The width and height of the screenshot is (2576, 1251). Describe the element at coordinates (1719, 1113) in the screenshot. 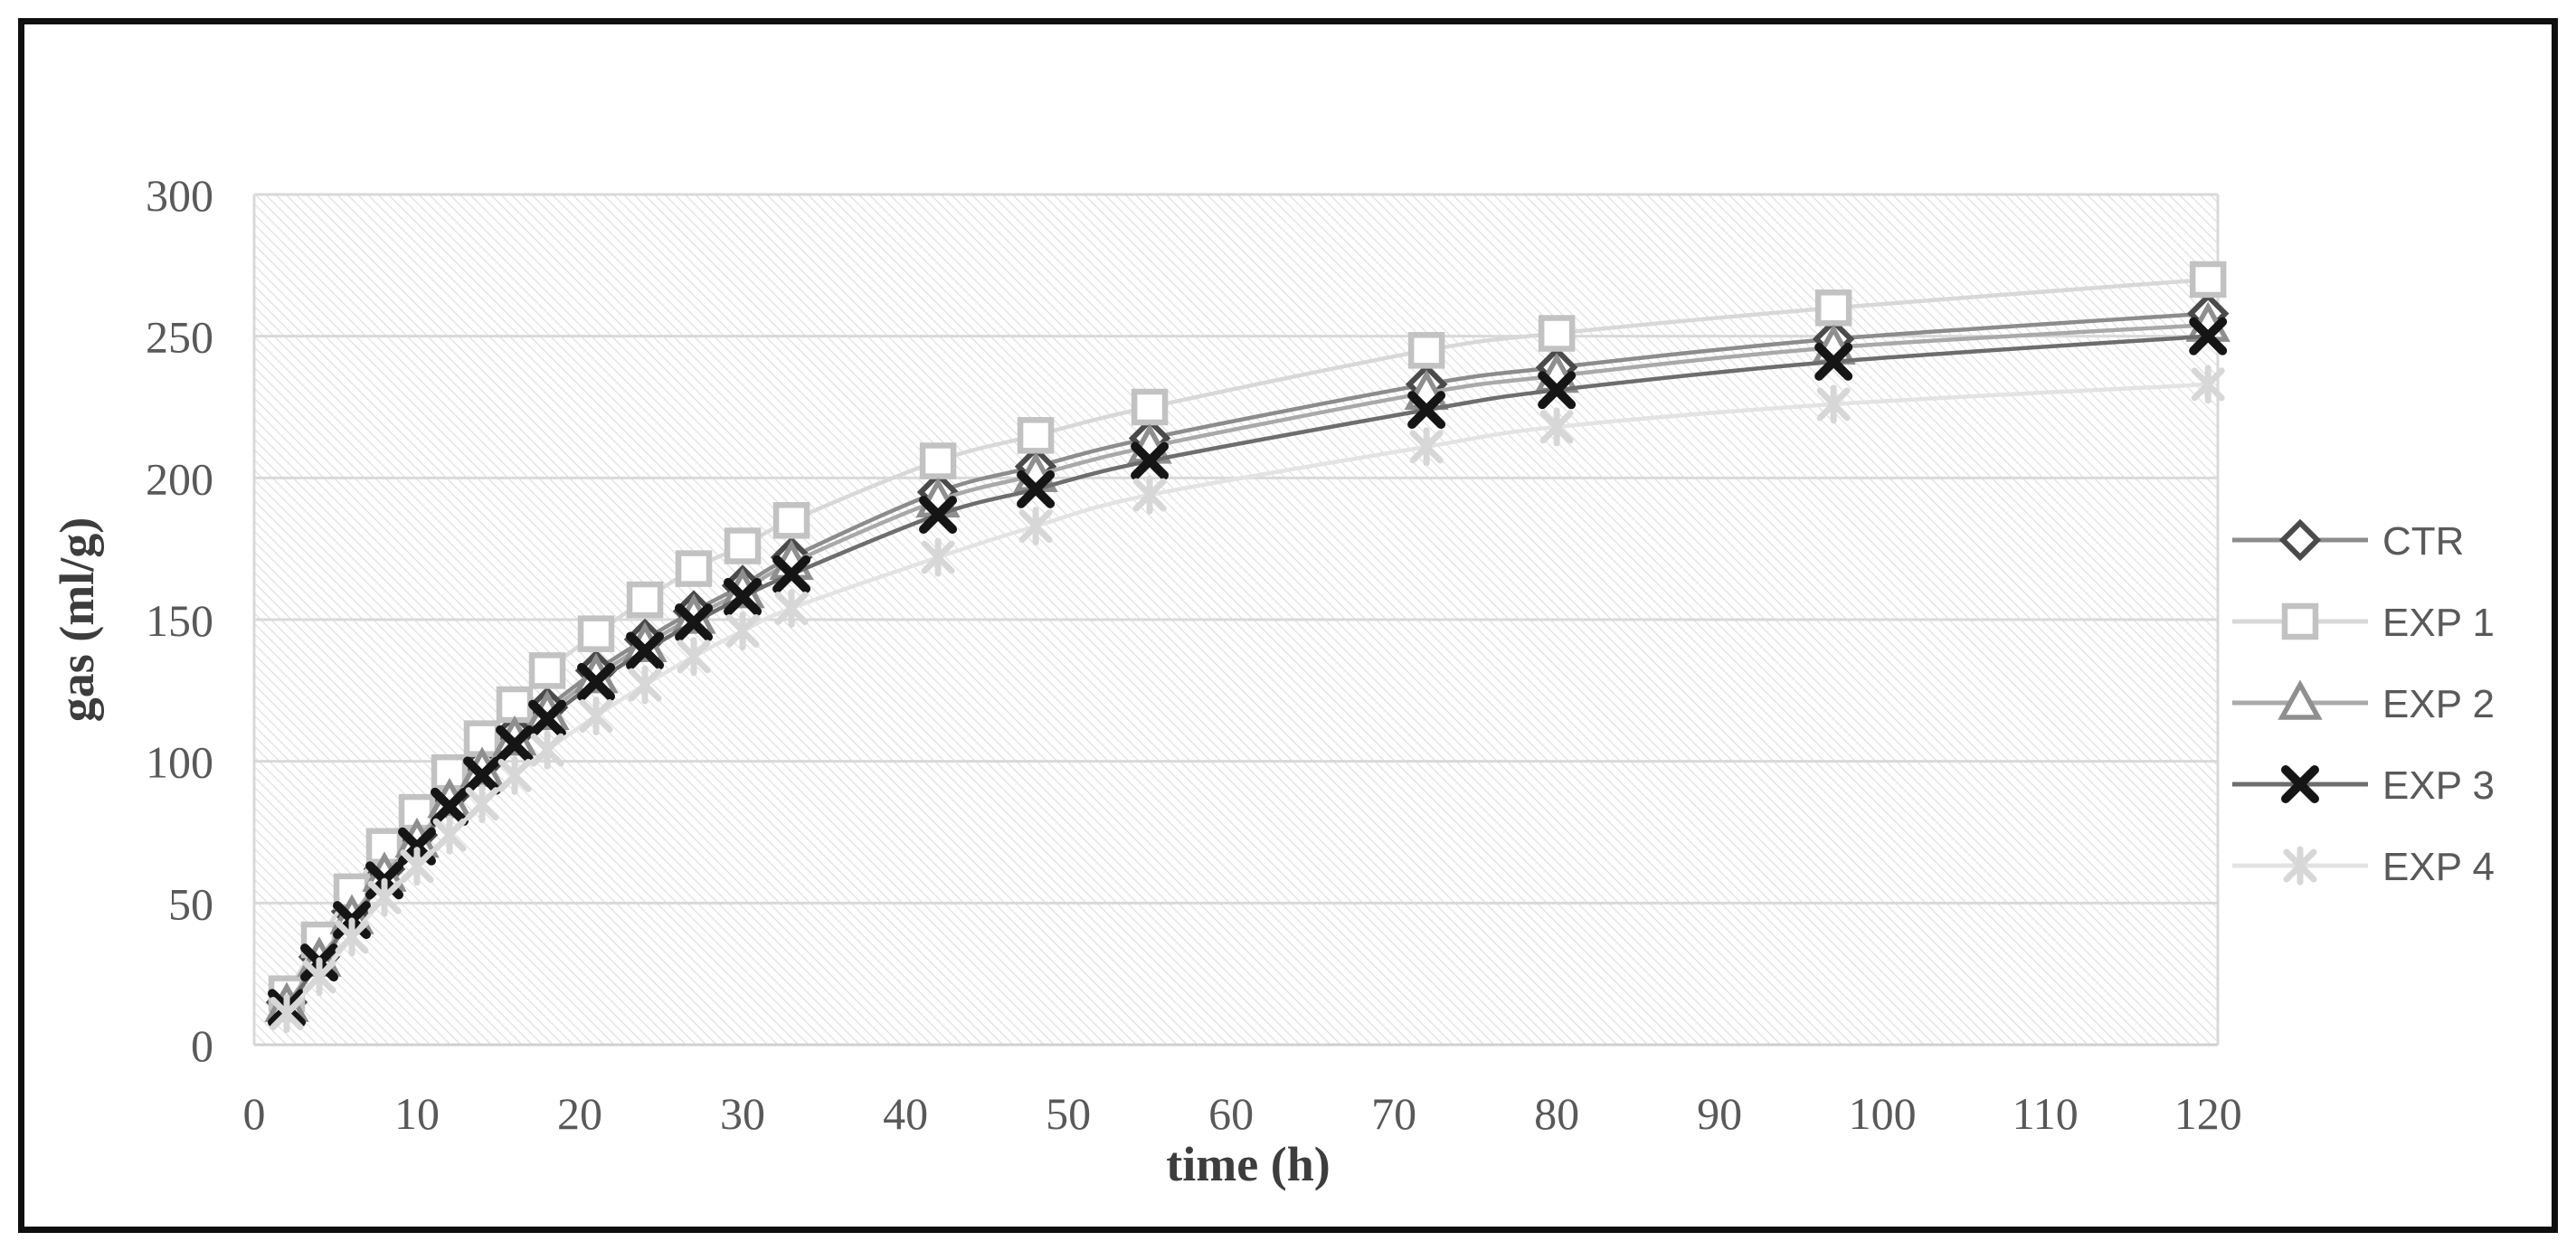

I see `x-tick-label-90: 90` at that location.